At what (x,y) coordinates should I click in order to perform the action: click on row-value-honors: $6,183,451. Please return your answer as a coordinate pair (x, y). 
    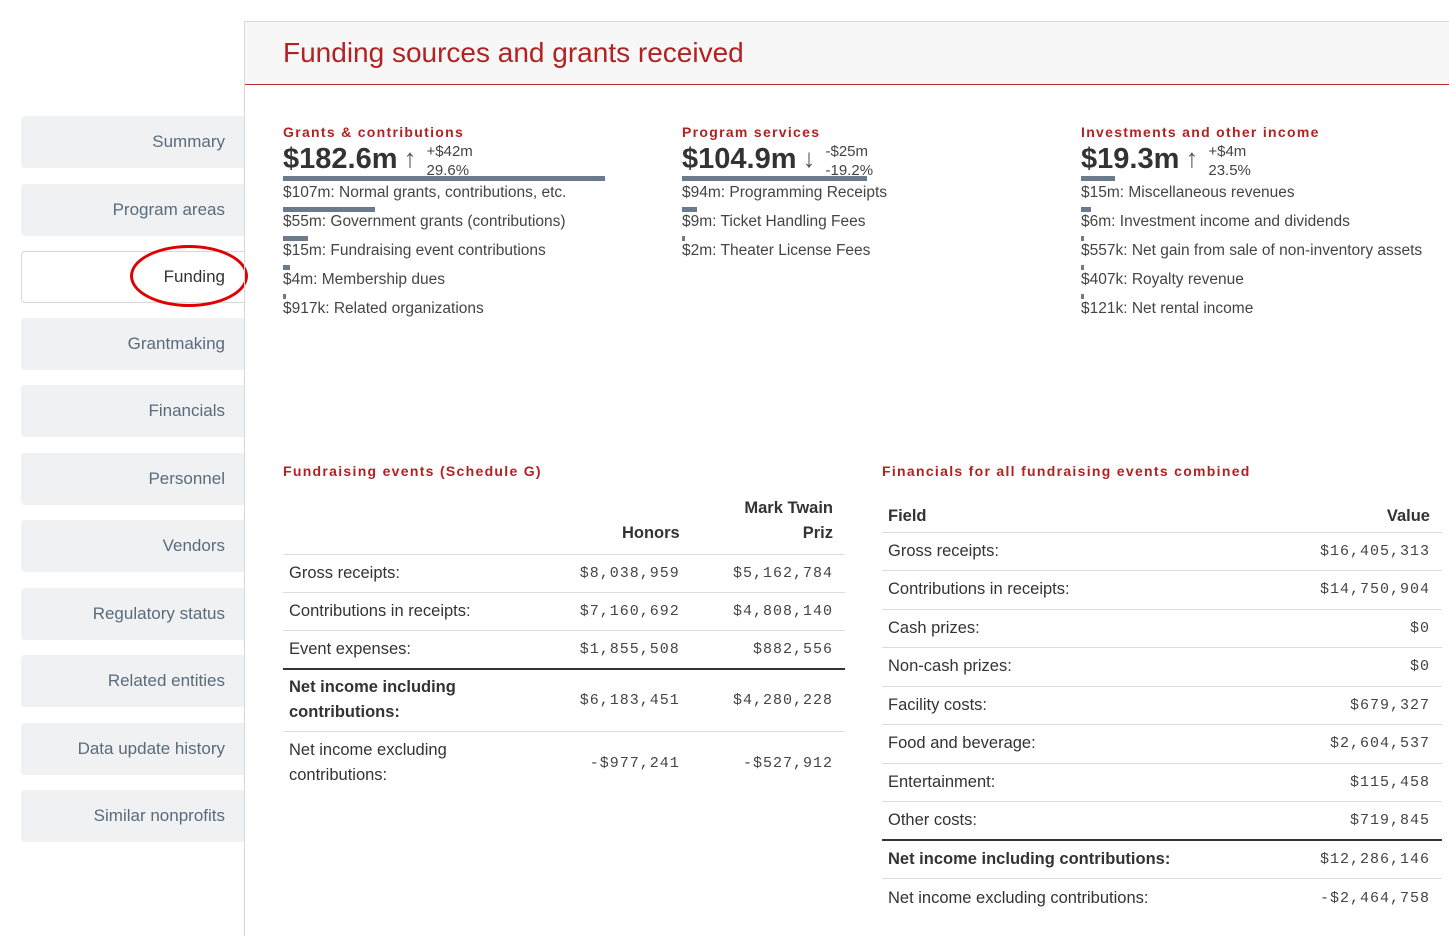
    Looking at the image, I should click on (615, 699).